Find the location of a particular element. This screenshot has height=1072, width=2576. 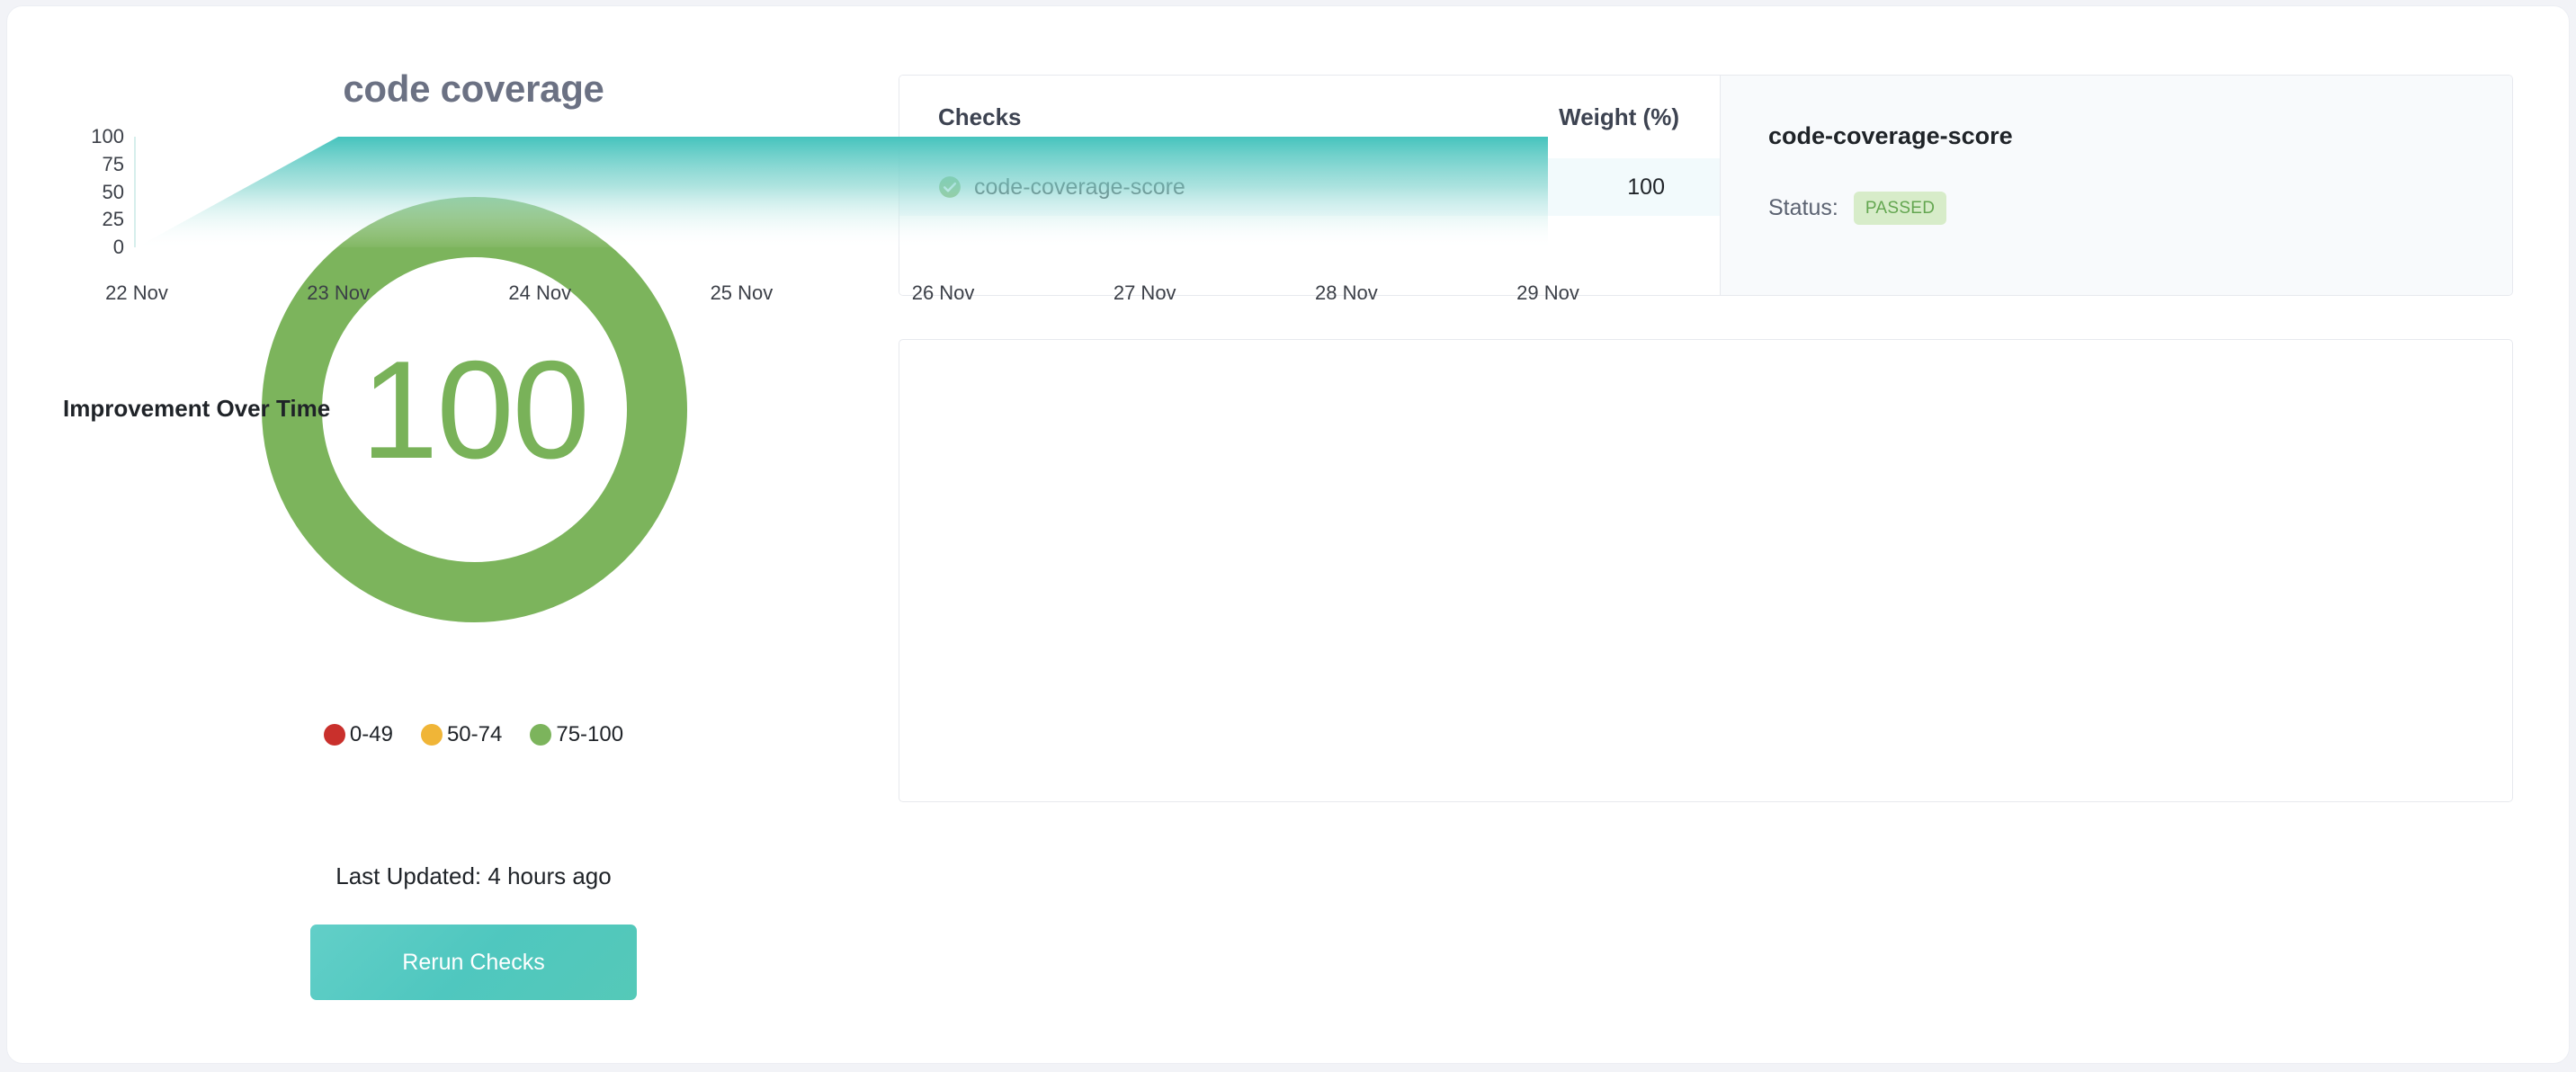

legend-item-0-49: 0-49 is located at coordinates (358, 735).